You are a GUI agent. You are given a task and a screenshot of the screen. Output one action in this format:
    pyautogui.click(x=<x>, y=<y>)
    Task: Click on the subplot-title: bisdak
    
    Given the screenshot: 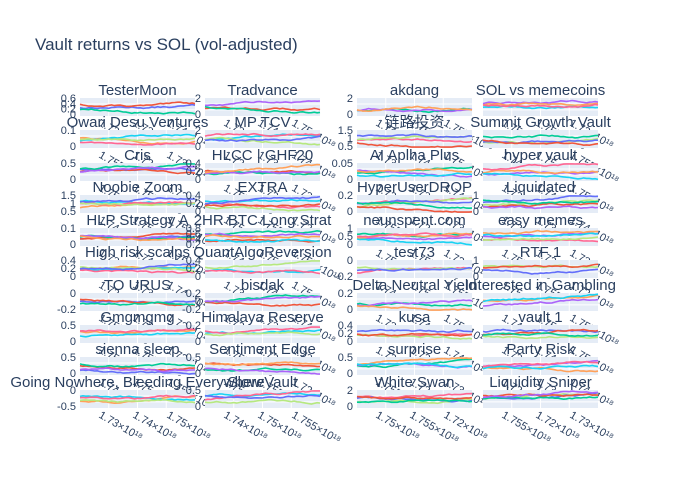 What is the action you would take?
    pyautogui.click(x=263, y=285)
    